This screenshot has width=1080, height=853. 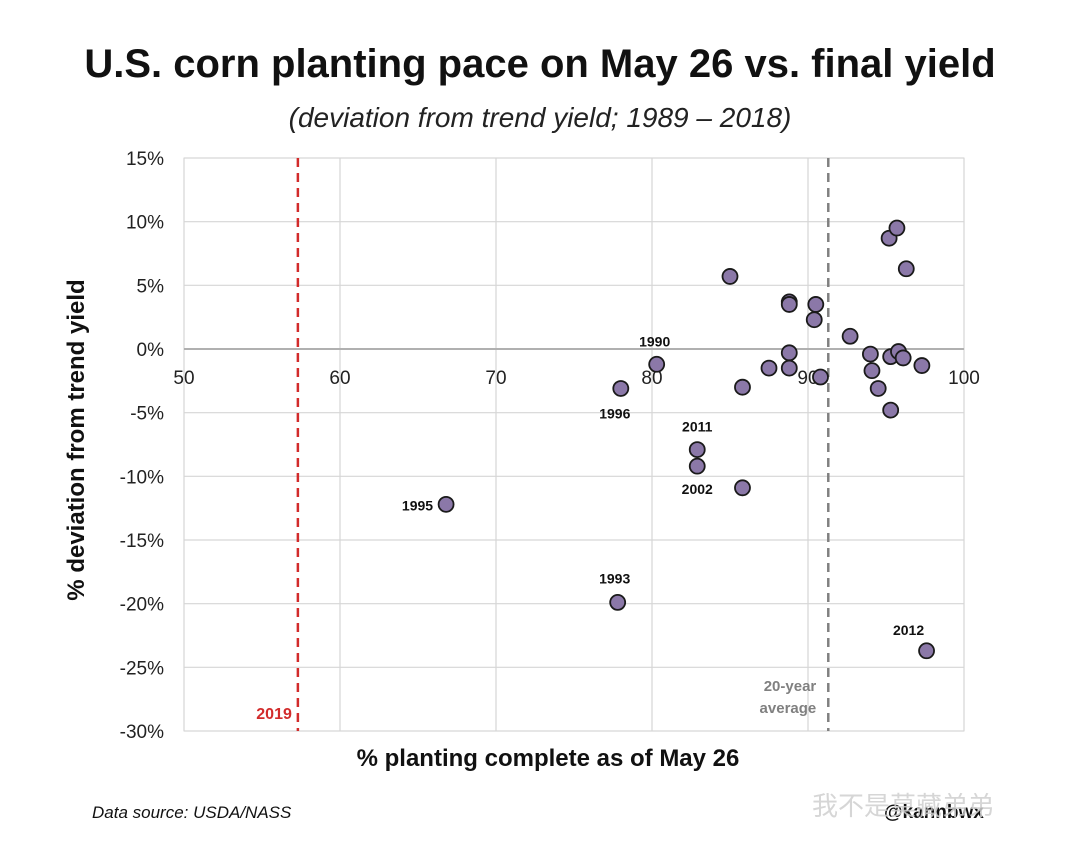 I want to click on y-axis-title: % deviation from trend yield, so click(x=76, y=439).